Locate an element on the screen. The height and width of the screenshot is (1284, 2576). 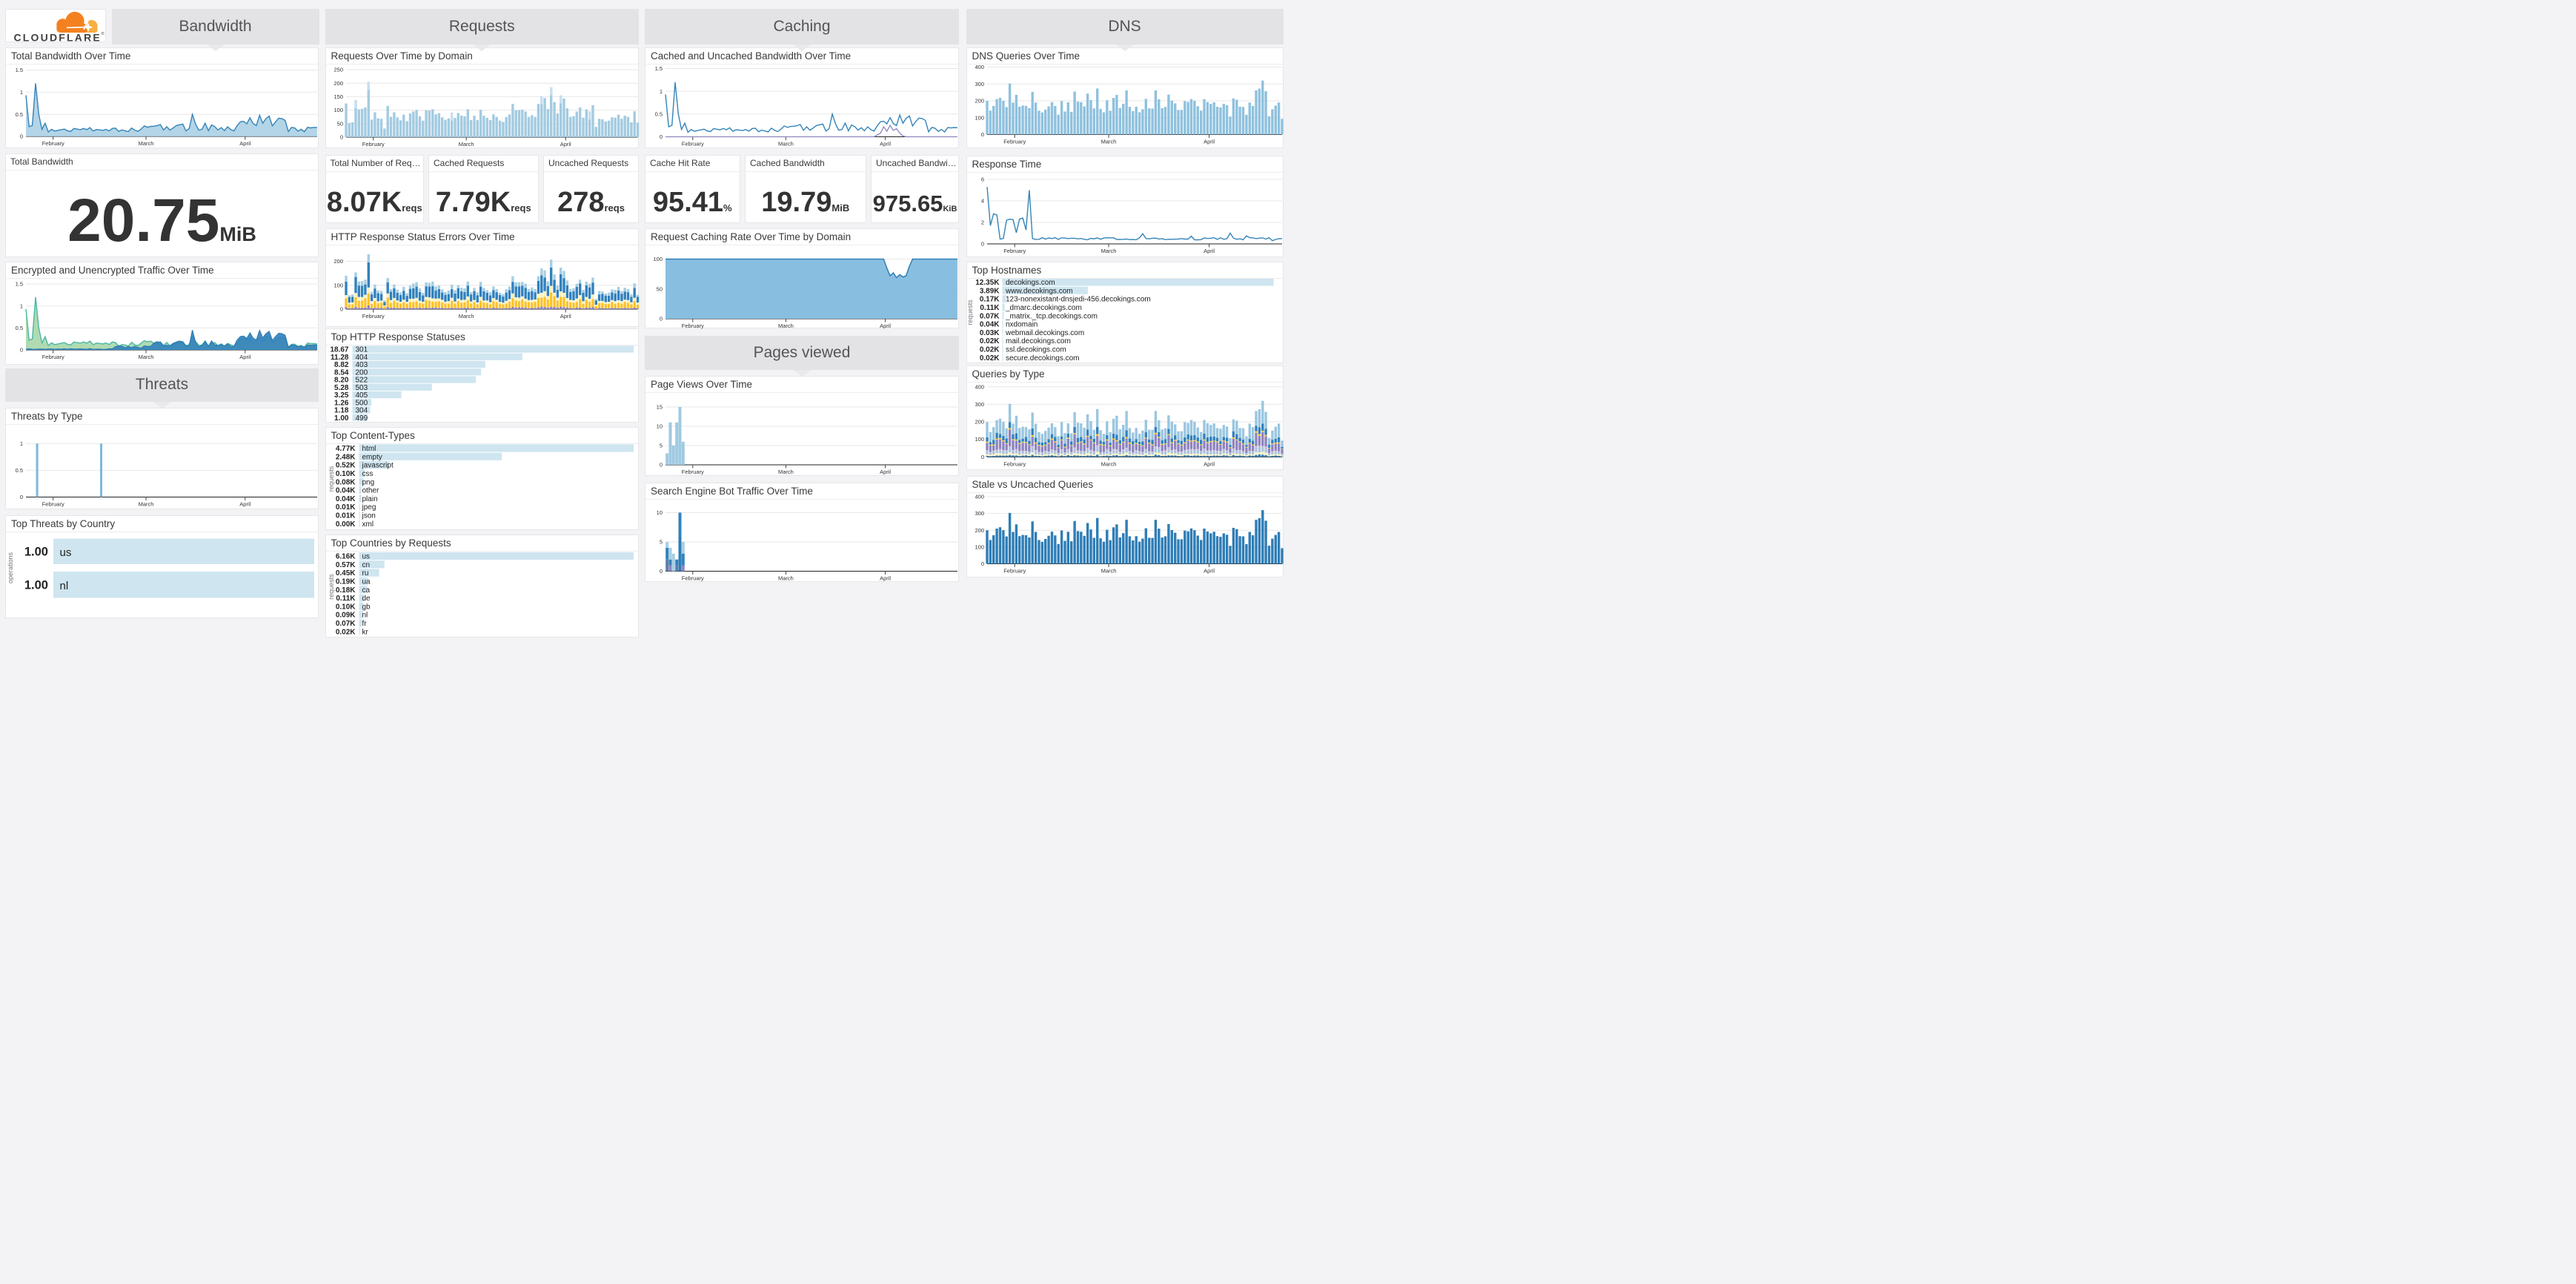
svg-text: 522 is located at coordinates (361, 380).